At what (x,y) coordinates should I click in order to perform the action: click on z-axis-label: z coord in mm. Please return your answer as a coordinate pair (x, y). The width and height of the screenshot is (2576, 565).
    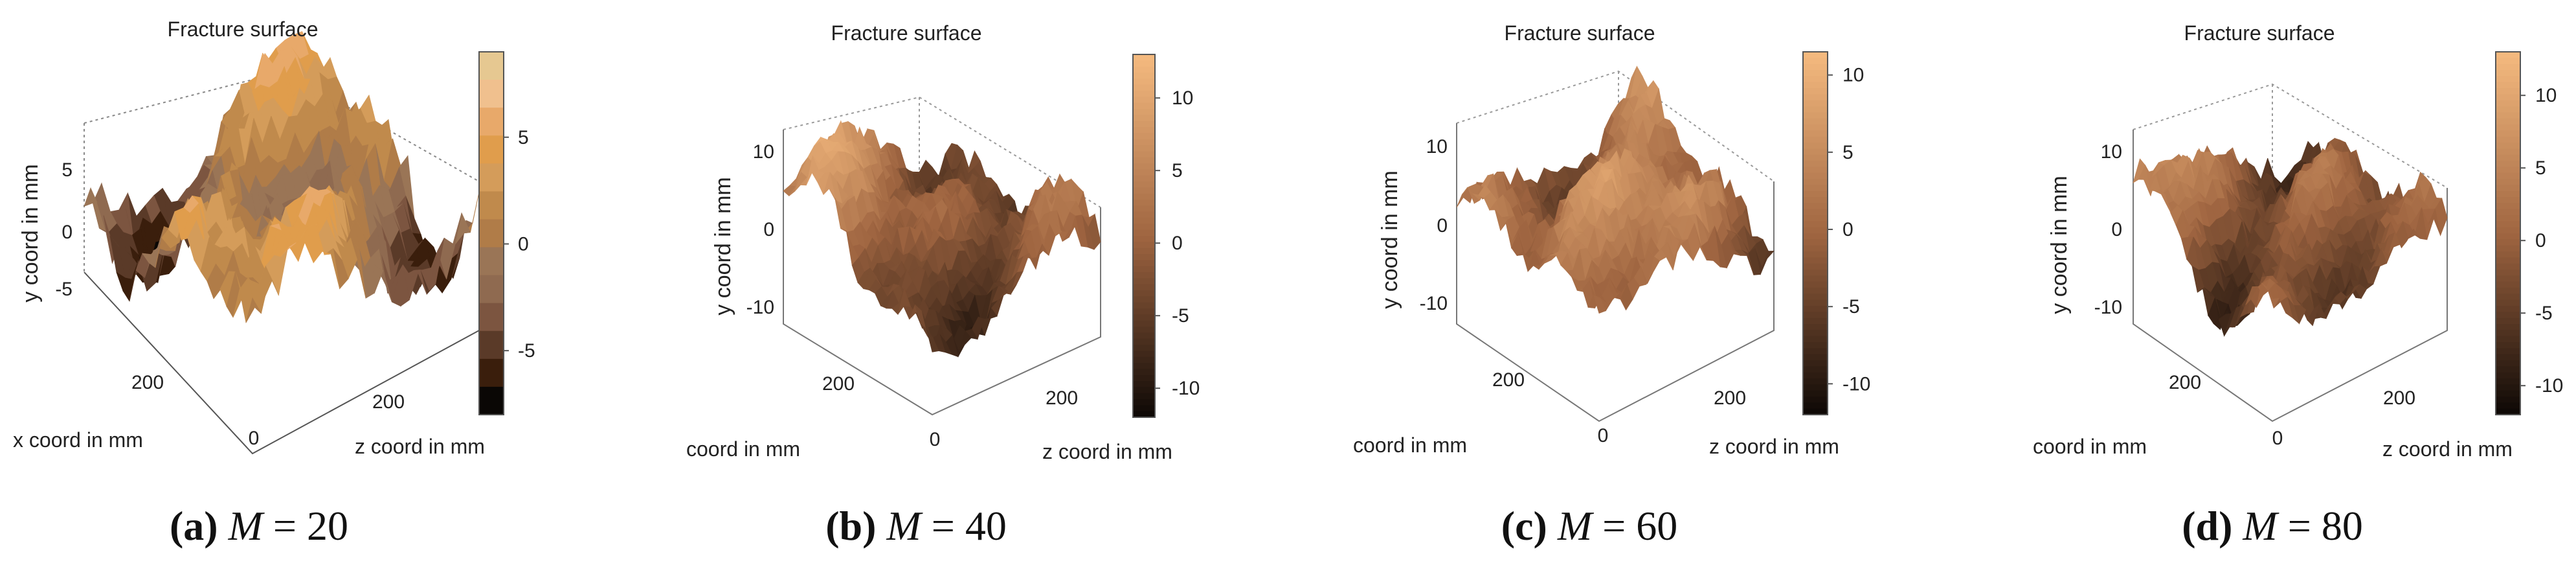
    Looking at the image, I should click on (2447, 449).